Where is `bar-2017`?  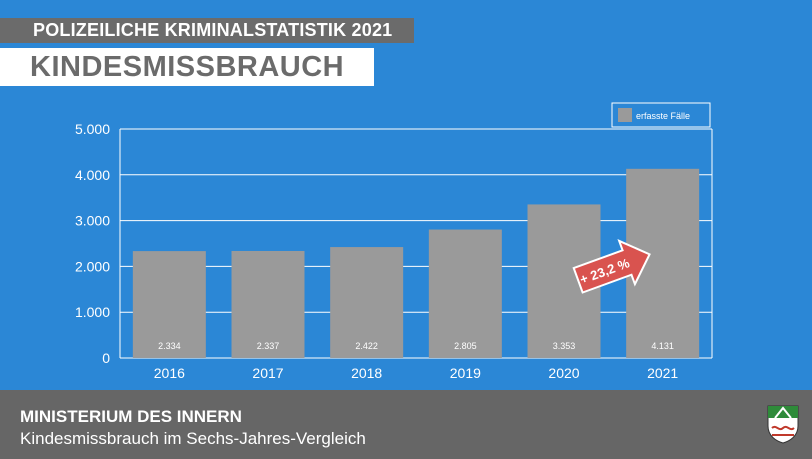
bar-2017 is located at coordinates (268, 304).